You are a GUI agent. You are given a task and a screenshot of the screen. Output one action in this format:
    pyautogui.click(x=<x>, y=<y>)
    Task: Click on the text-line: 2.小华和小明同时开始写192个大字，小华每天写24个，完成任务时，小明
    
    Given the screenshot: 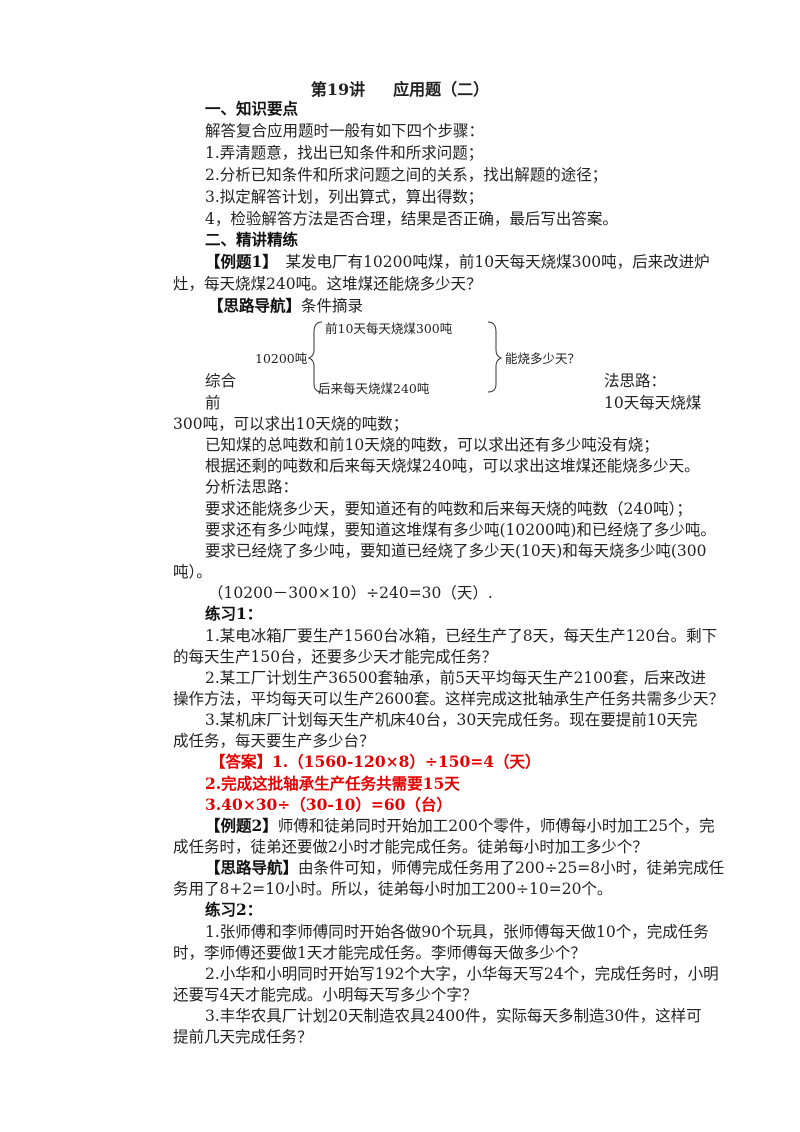 What is the action you would take?
    pyautogui.click(x=462, y=974)
    